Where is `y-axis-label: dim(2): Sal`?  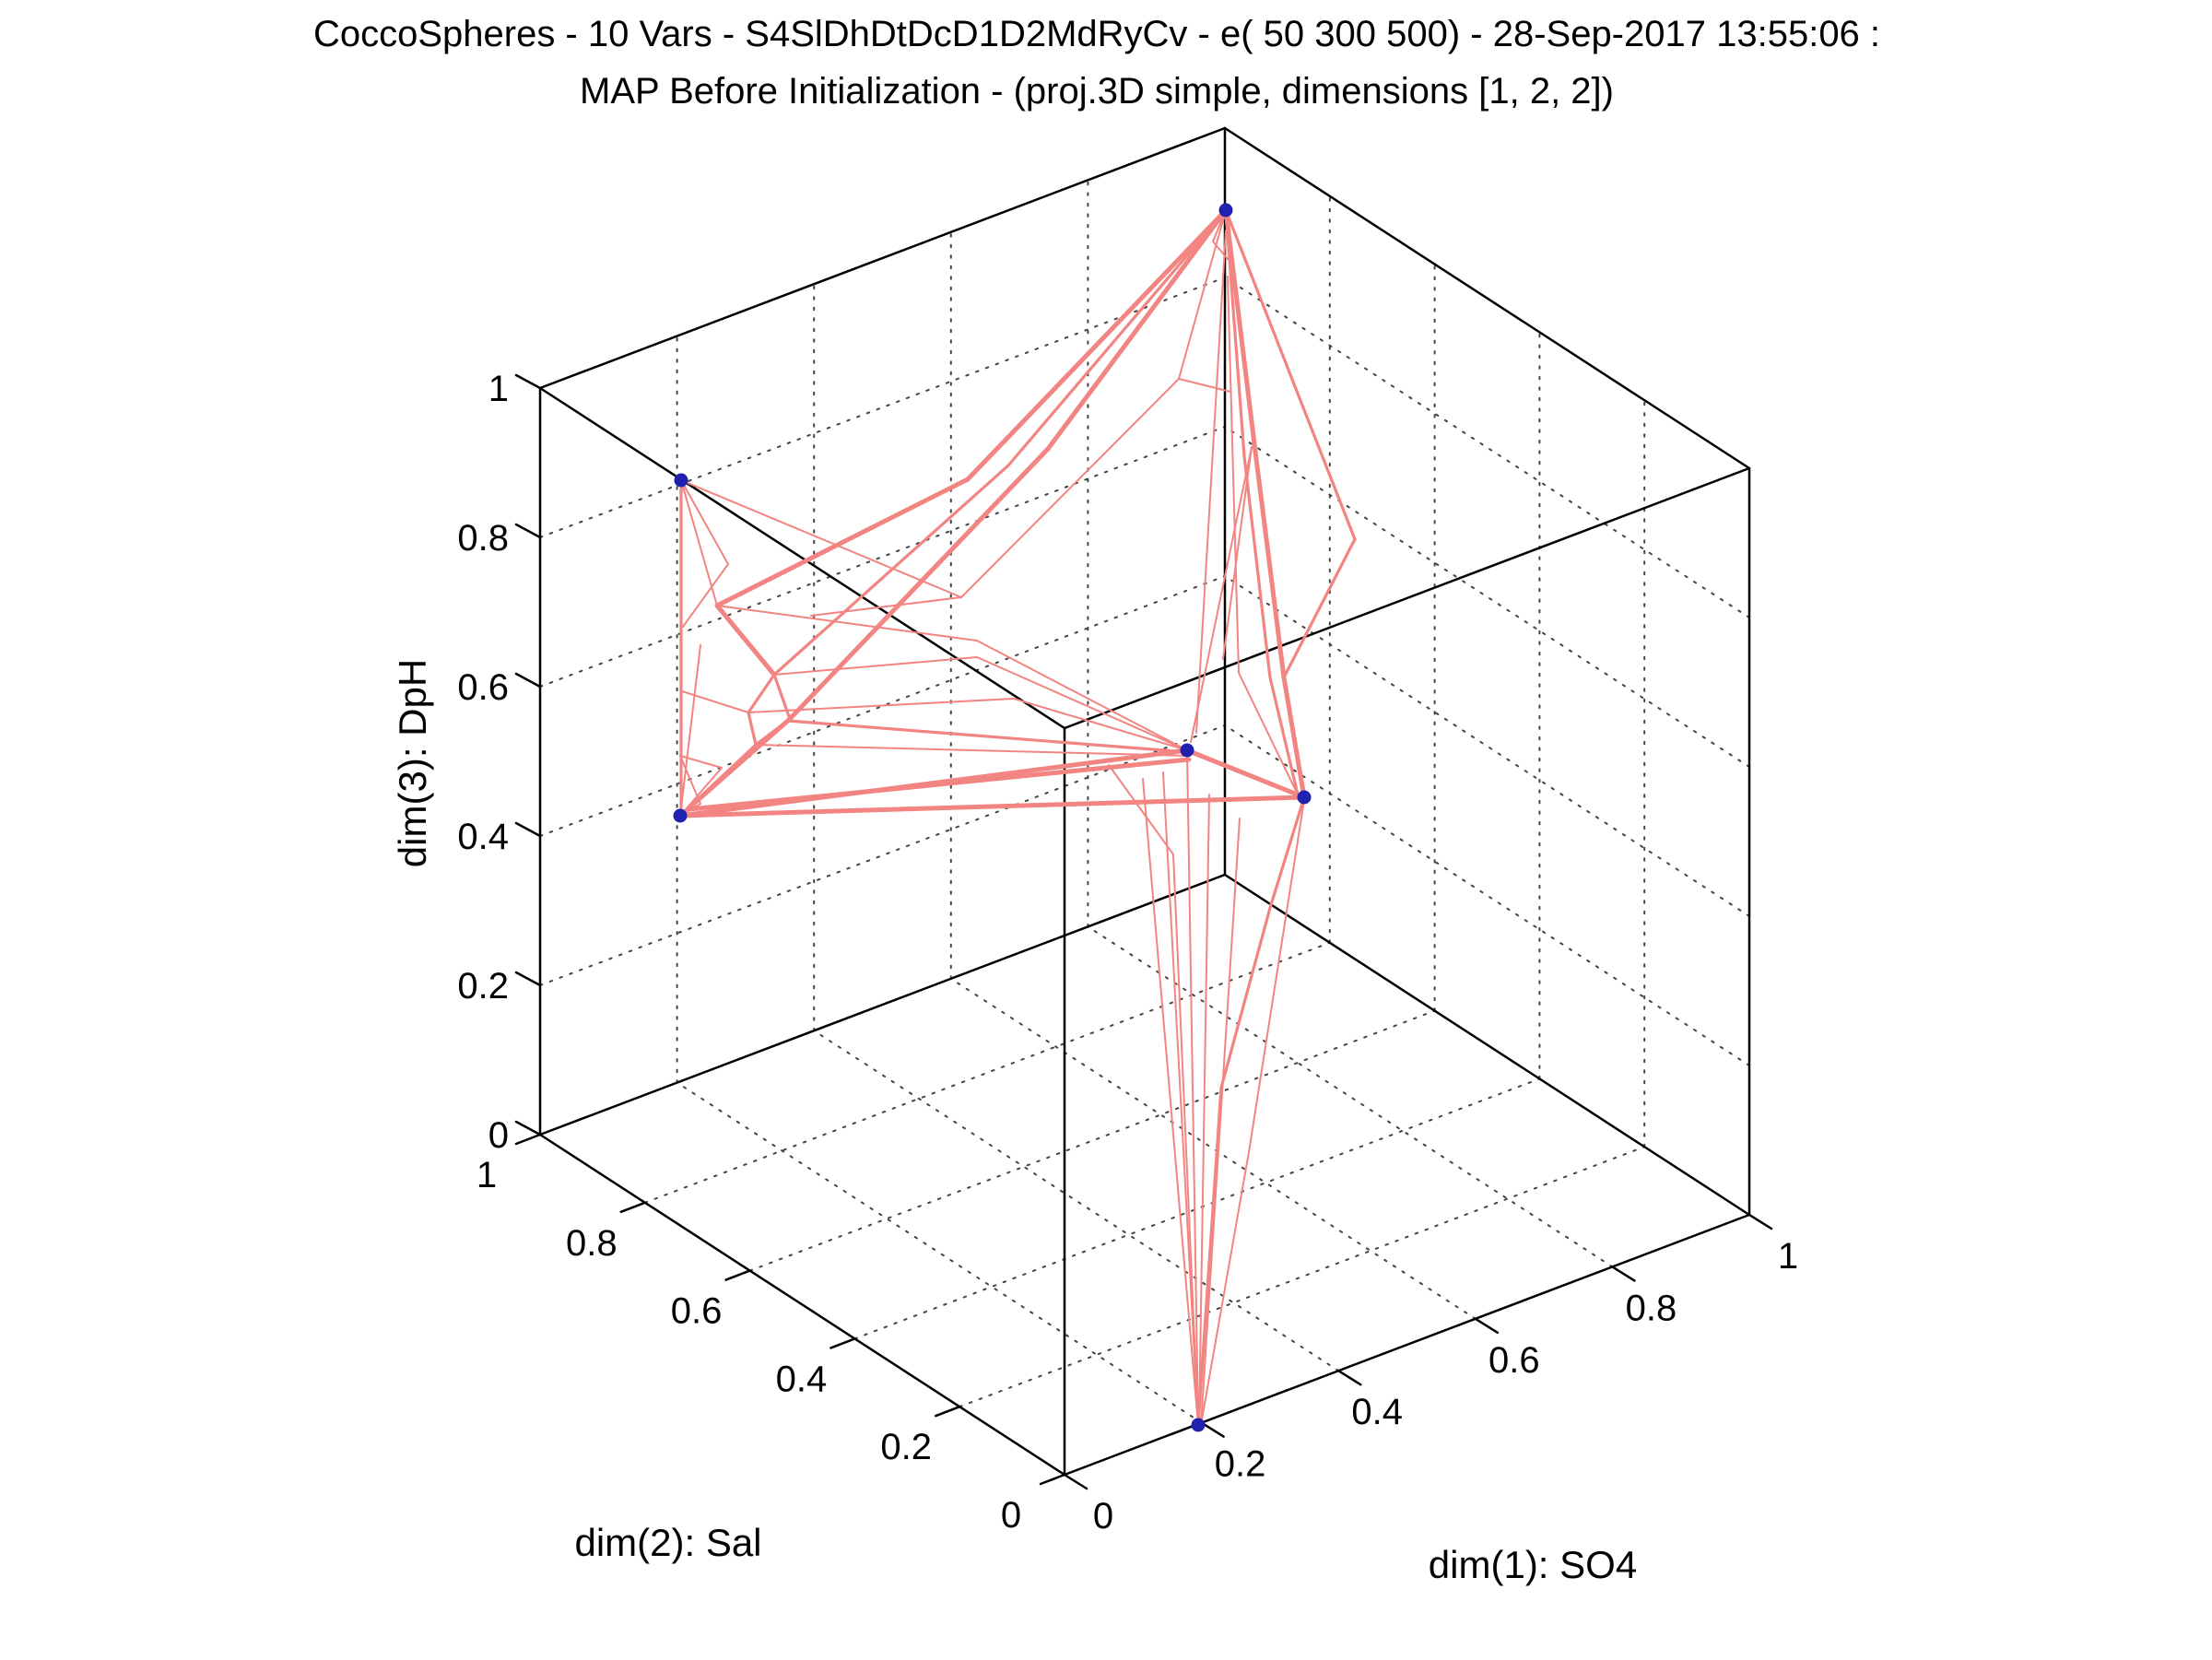 y-axis-label: dim(2): Sal is located at coordinates (667, 1542).